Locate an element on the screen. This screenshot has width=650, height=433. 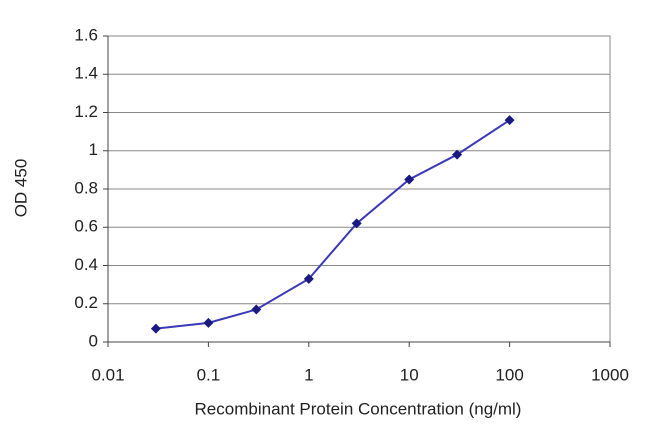
y-tick-label: 0.8 is located at coordinates (86, 187).